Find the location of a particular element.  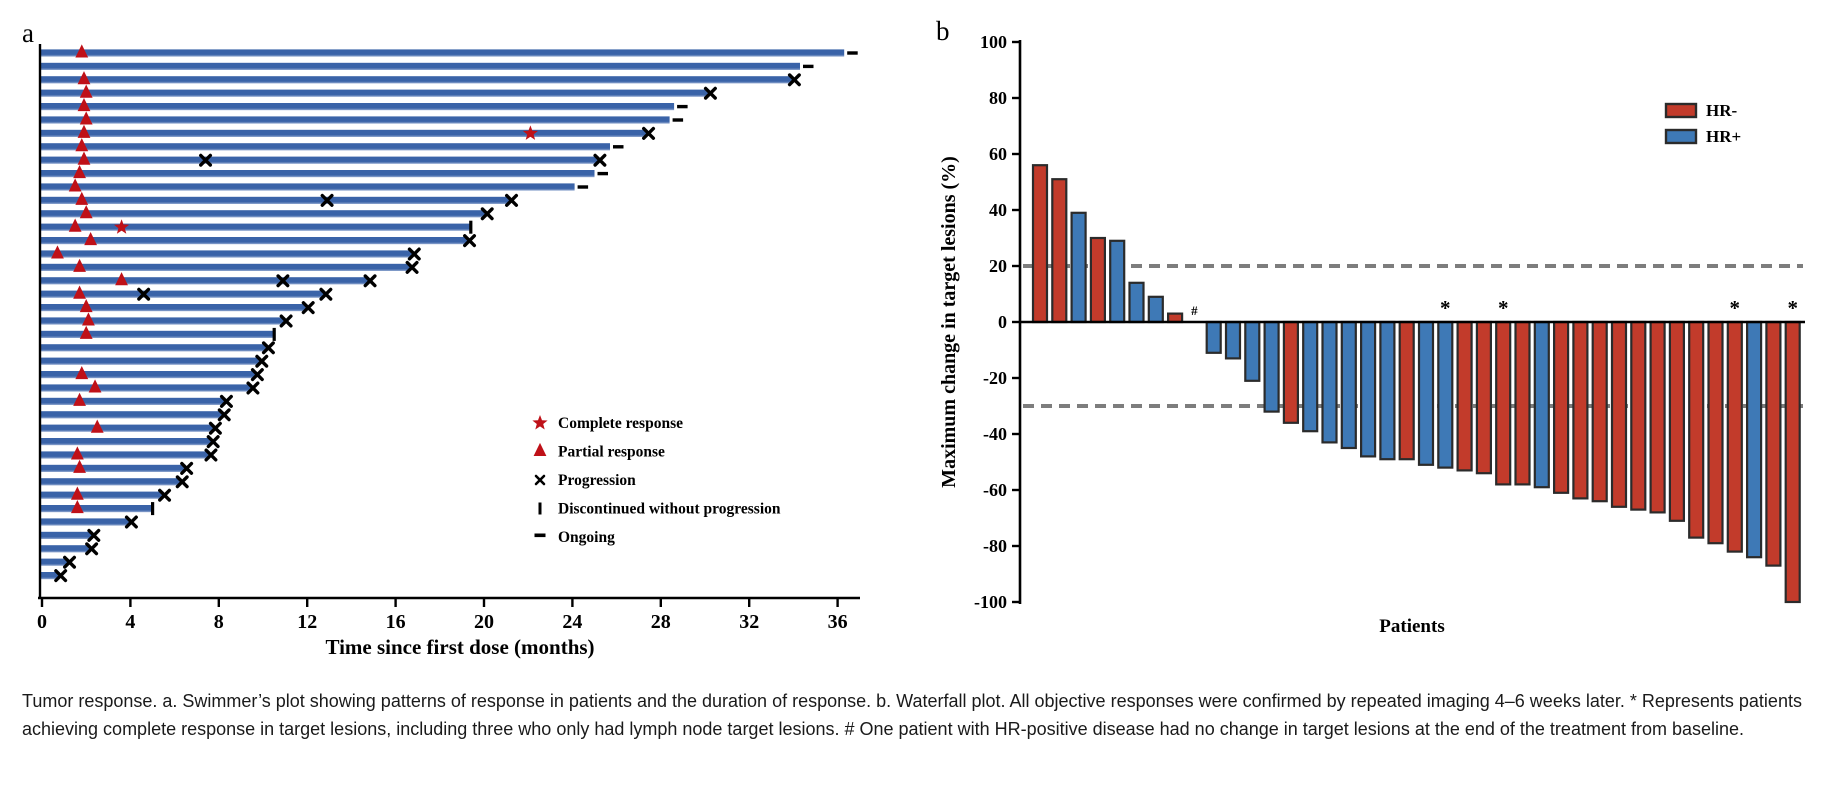

y-tick-label: -80 is located at coordinates (995, 546).